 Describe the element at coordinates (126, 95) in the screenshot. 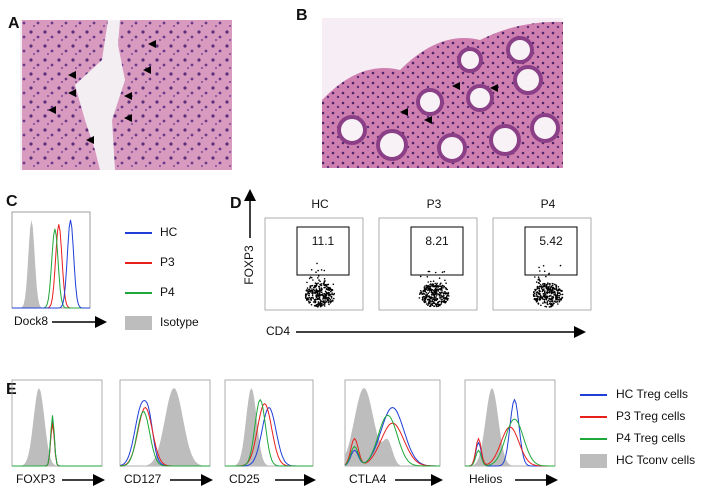

I see `histology-image` at that location.